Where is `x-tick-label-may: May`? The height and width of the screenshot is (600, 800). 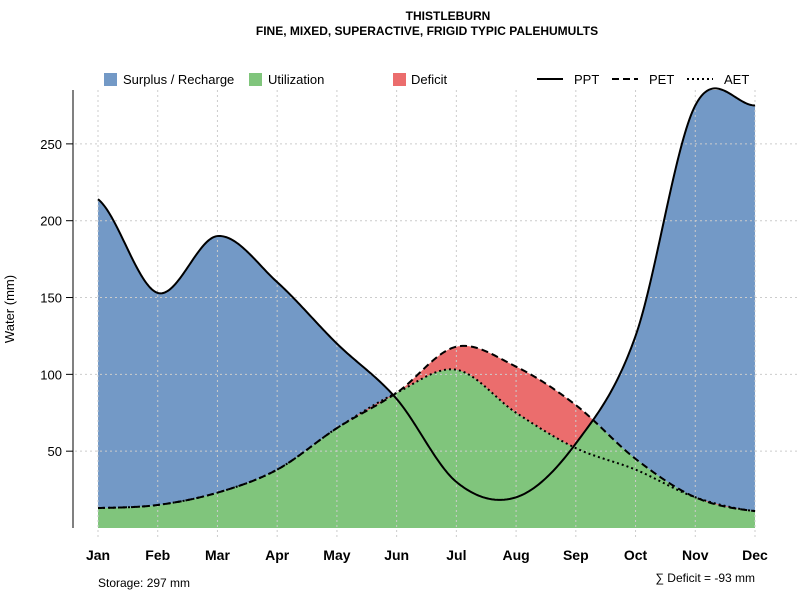 x-tick-label-may: May is located at coordinates (336, 555).